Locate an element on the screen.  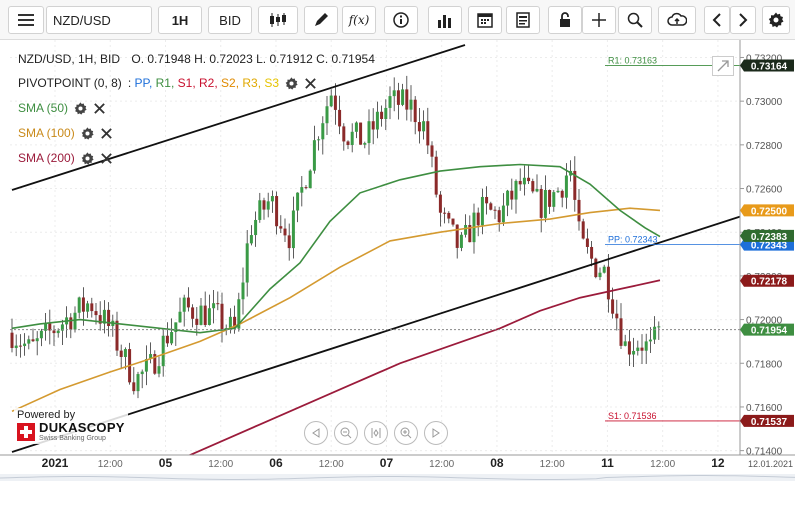
scroll-left-button is located at coordinates (316, 433).